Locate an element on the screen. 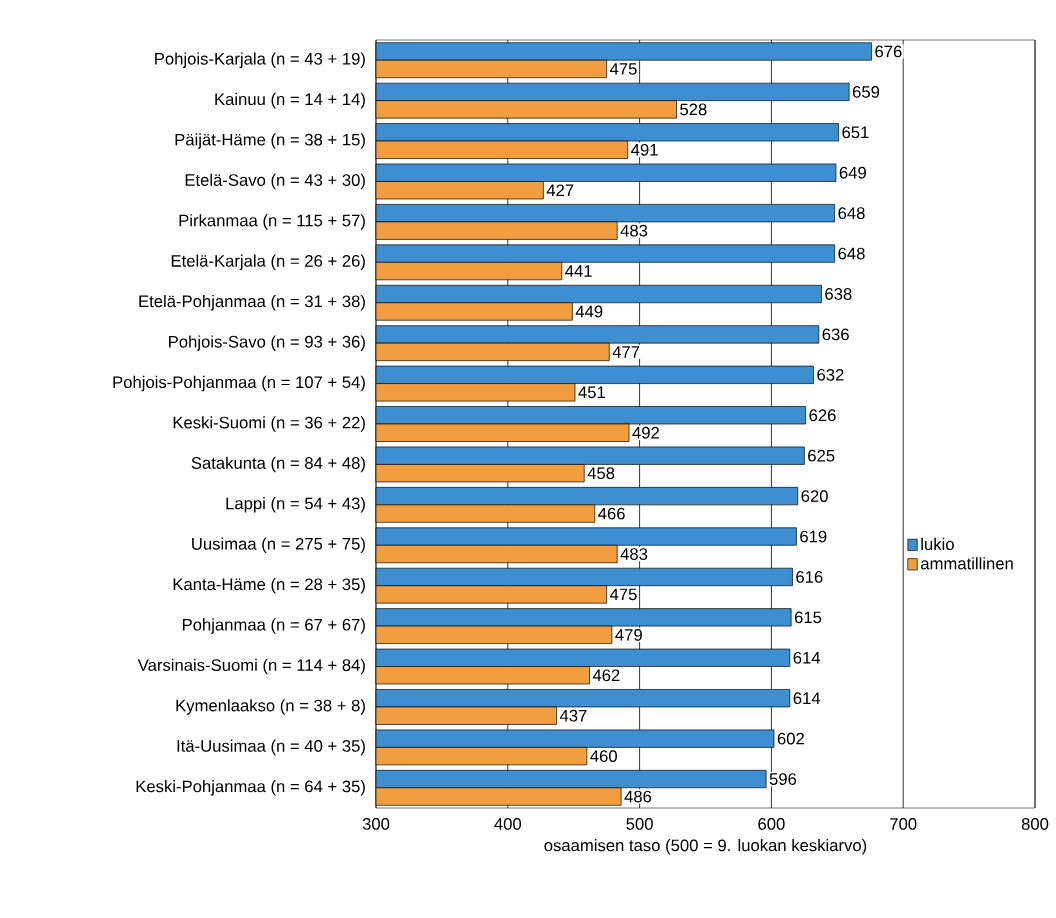 The width and height of the screenshot is (1056, 918). data-label: 427 is located at coordinates (560, 190).